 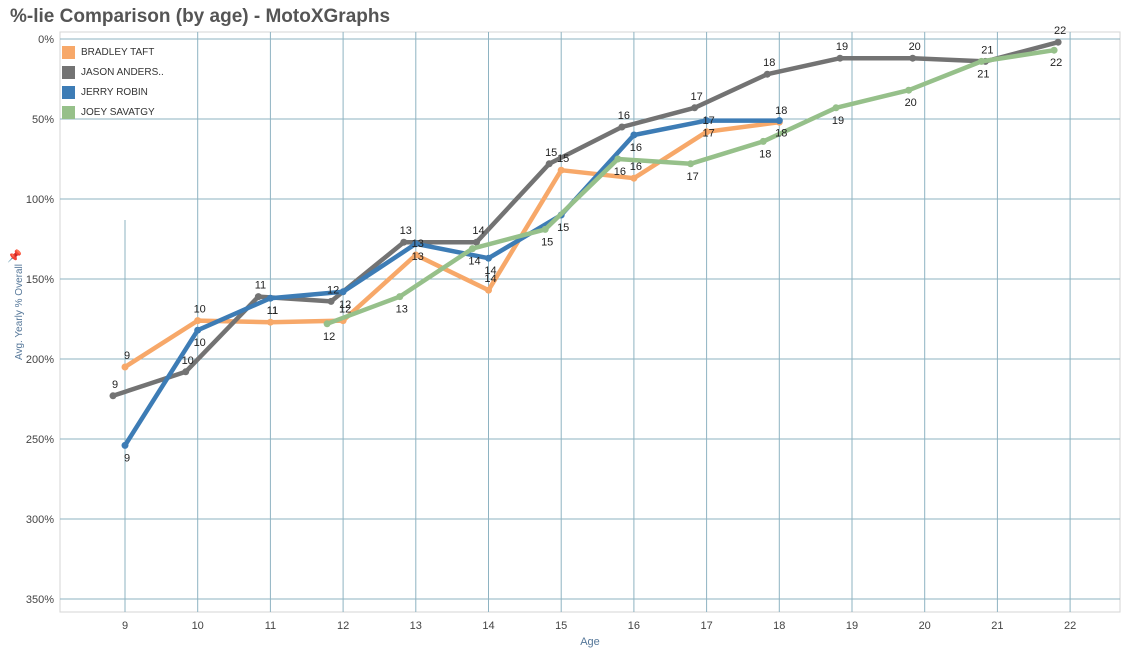 What do you see at coordinates (1070, 626) in the screenshot?
I see `x-tick-label: 22` at bounding box center [1070, 626].